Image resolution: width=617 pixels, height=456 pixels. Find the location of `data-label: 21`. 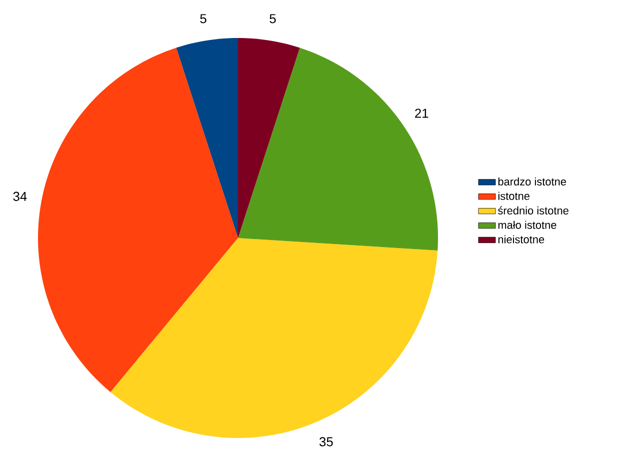

data-label: 21 is located at coordinates (421, 113).